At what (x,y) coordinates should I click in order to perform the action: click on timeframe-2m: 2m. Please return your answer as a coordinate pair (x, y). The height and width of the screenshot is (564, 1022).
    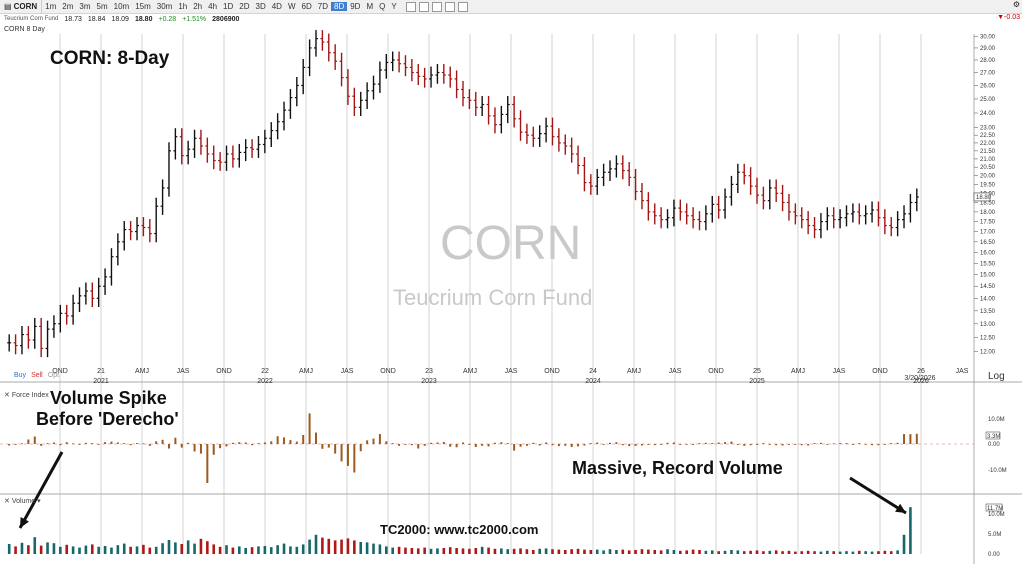
    Looking at the image, I should click on (68, 6).